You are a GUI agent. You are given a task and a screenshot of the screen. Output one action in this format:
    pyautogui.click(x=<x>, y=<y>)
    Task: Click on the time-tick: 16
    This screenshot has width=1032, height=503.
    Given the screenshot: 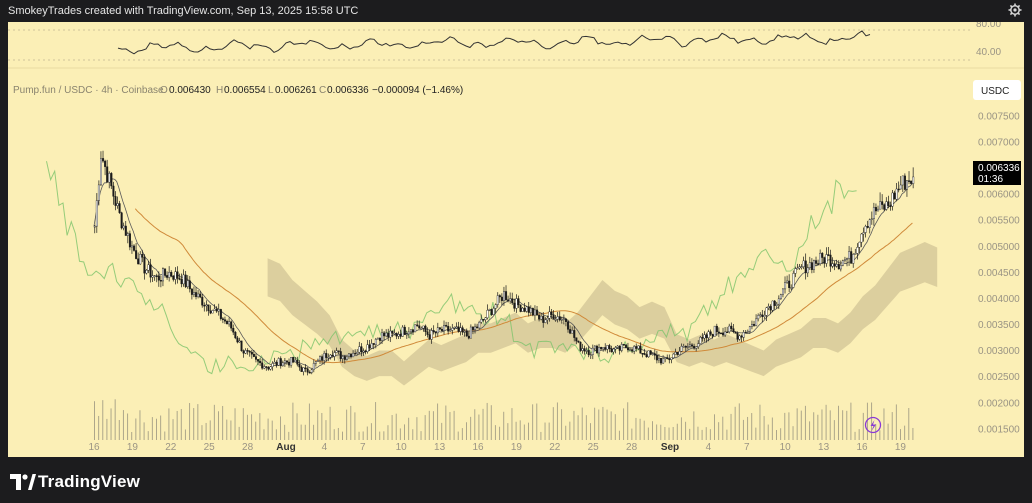 What is the action you would take?
    pyautogui.click(x=862, y=447)
    